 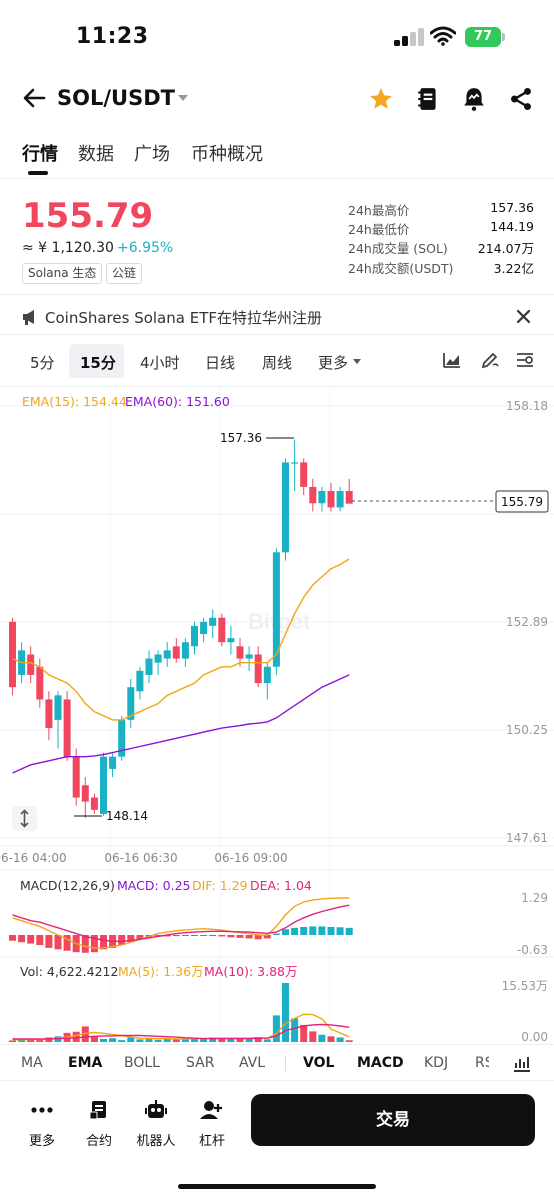 I want to click on chart-type-icon, so click(x=452, y=360).